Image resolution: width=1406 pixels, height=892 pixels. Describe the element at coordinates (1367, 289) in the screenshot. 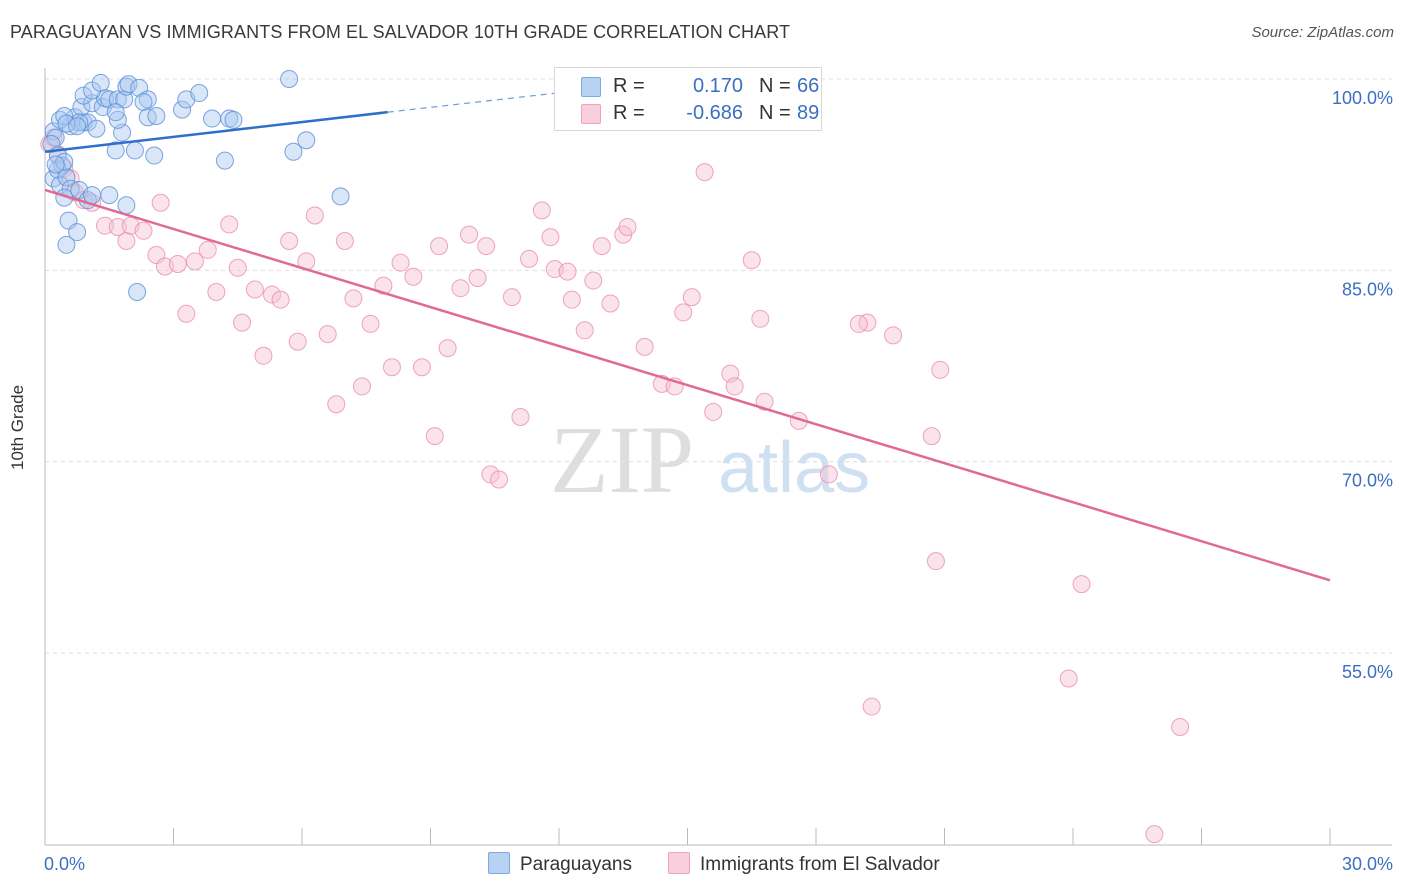

I see `y-tick-label: 85.0%` at that location.